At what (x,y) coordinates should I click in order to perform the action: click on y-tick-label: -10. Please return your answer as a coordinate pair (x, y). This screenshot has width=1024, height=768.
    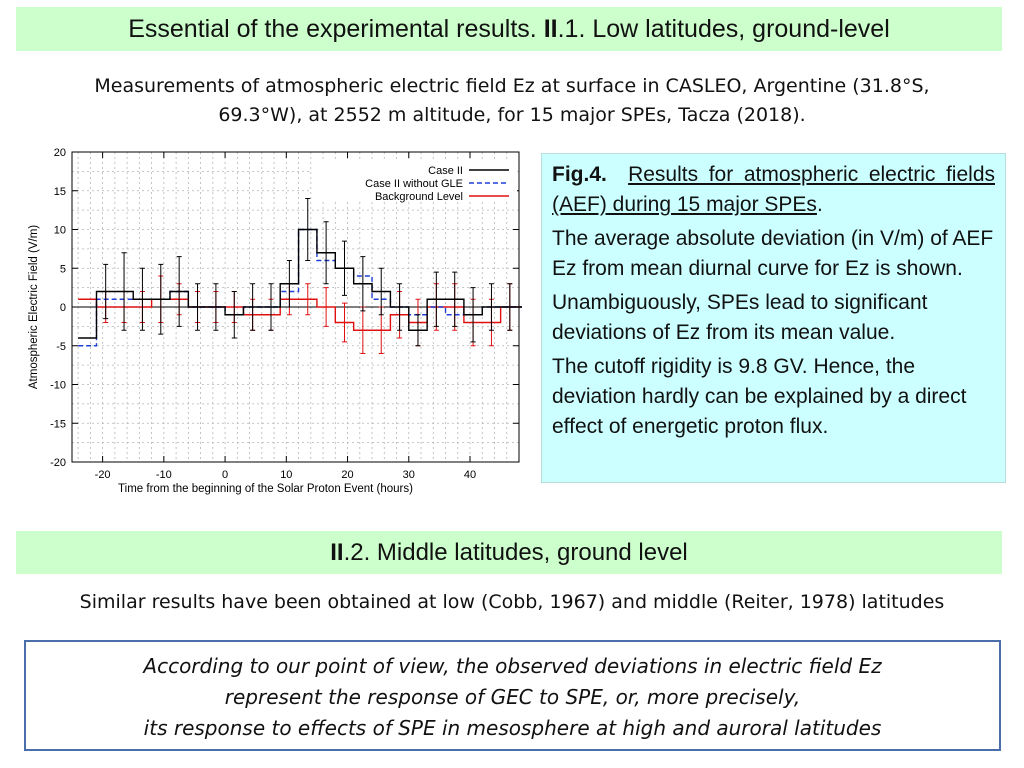
    Looking at the image, I should click on (58, 386).